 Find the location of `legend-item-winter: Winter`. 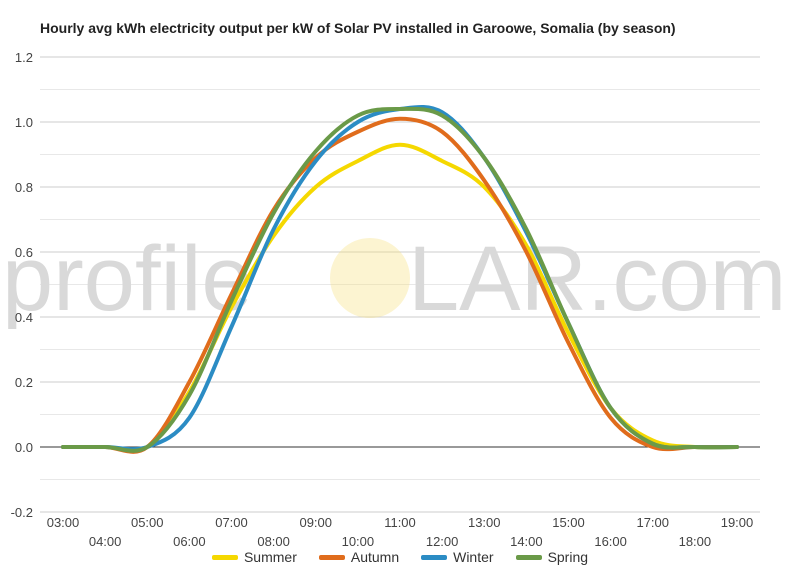

legend-item-winter: Winter is located at coordinates (457, 557).